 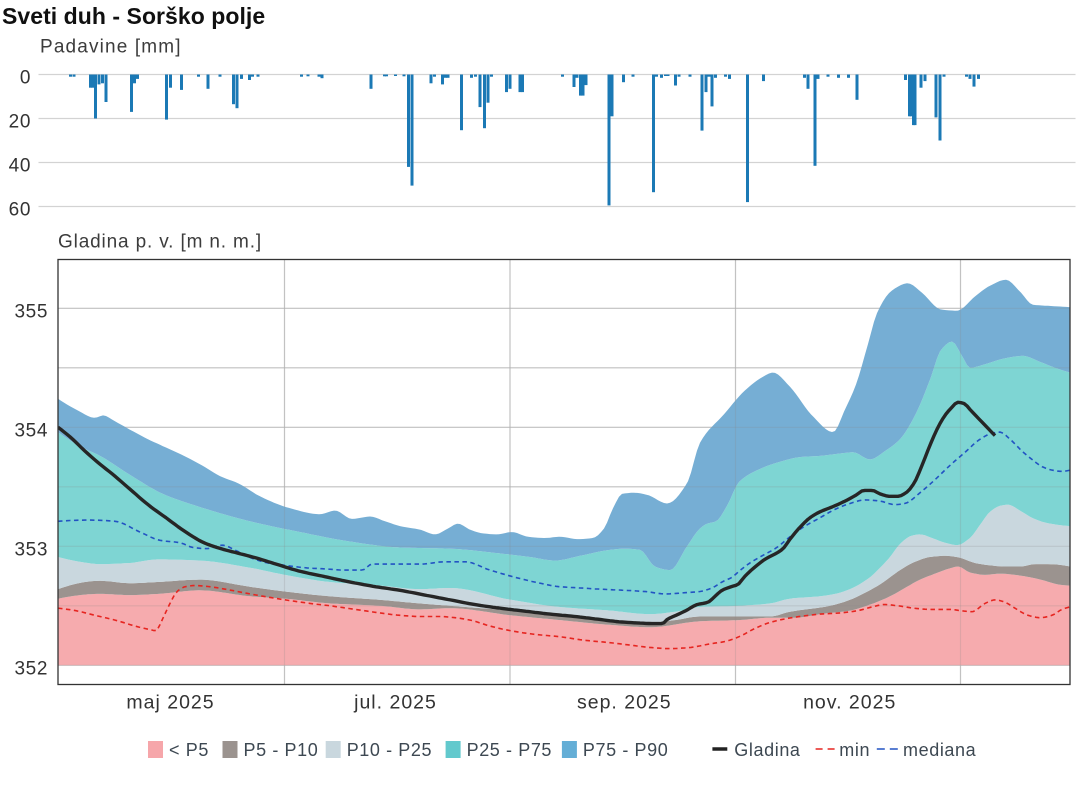 What do you see at coordinates (849, 703) in the screenshot?
I see `svg-text: nov. 2025` at bounding box center [849, 703].